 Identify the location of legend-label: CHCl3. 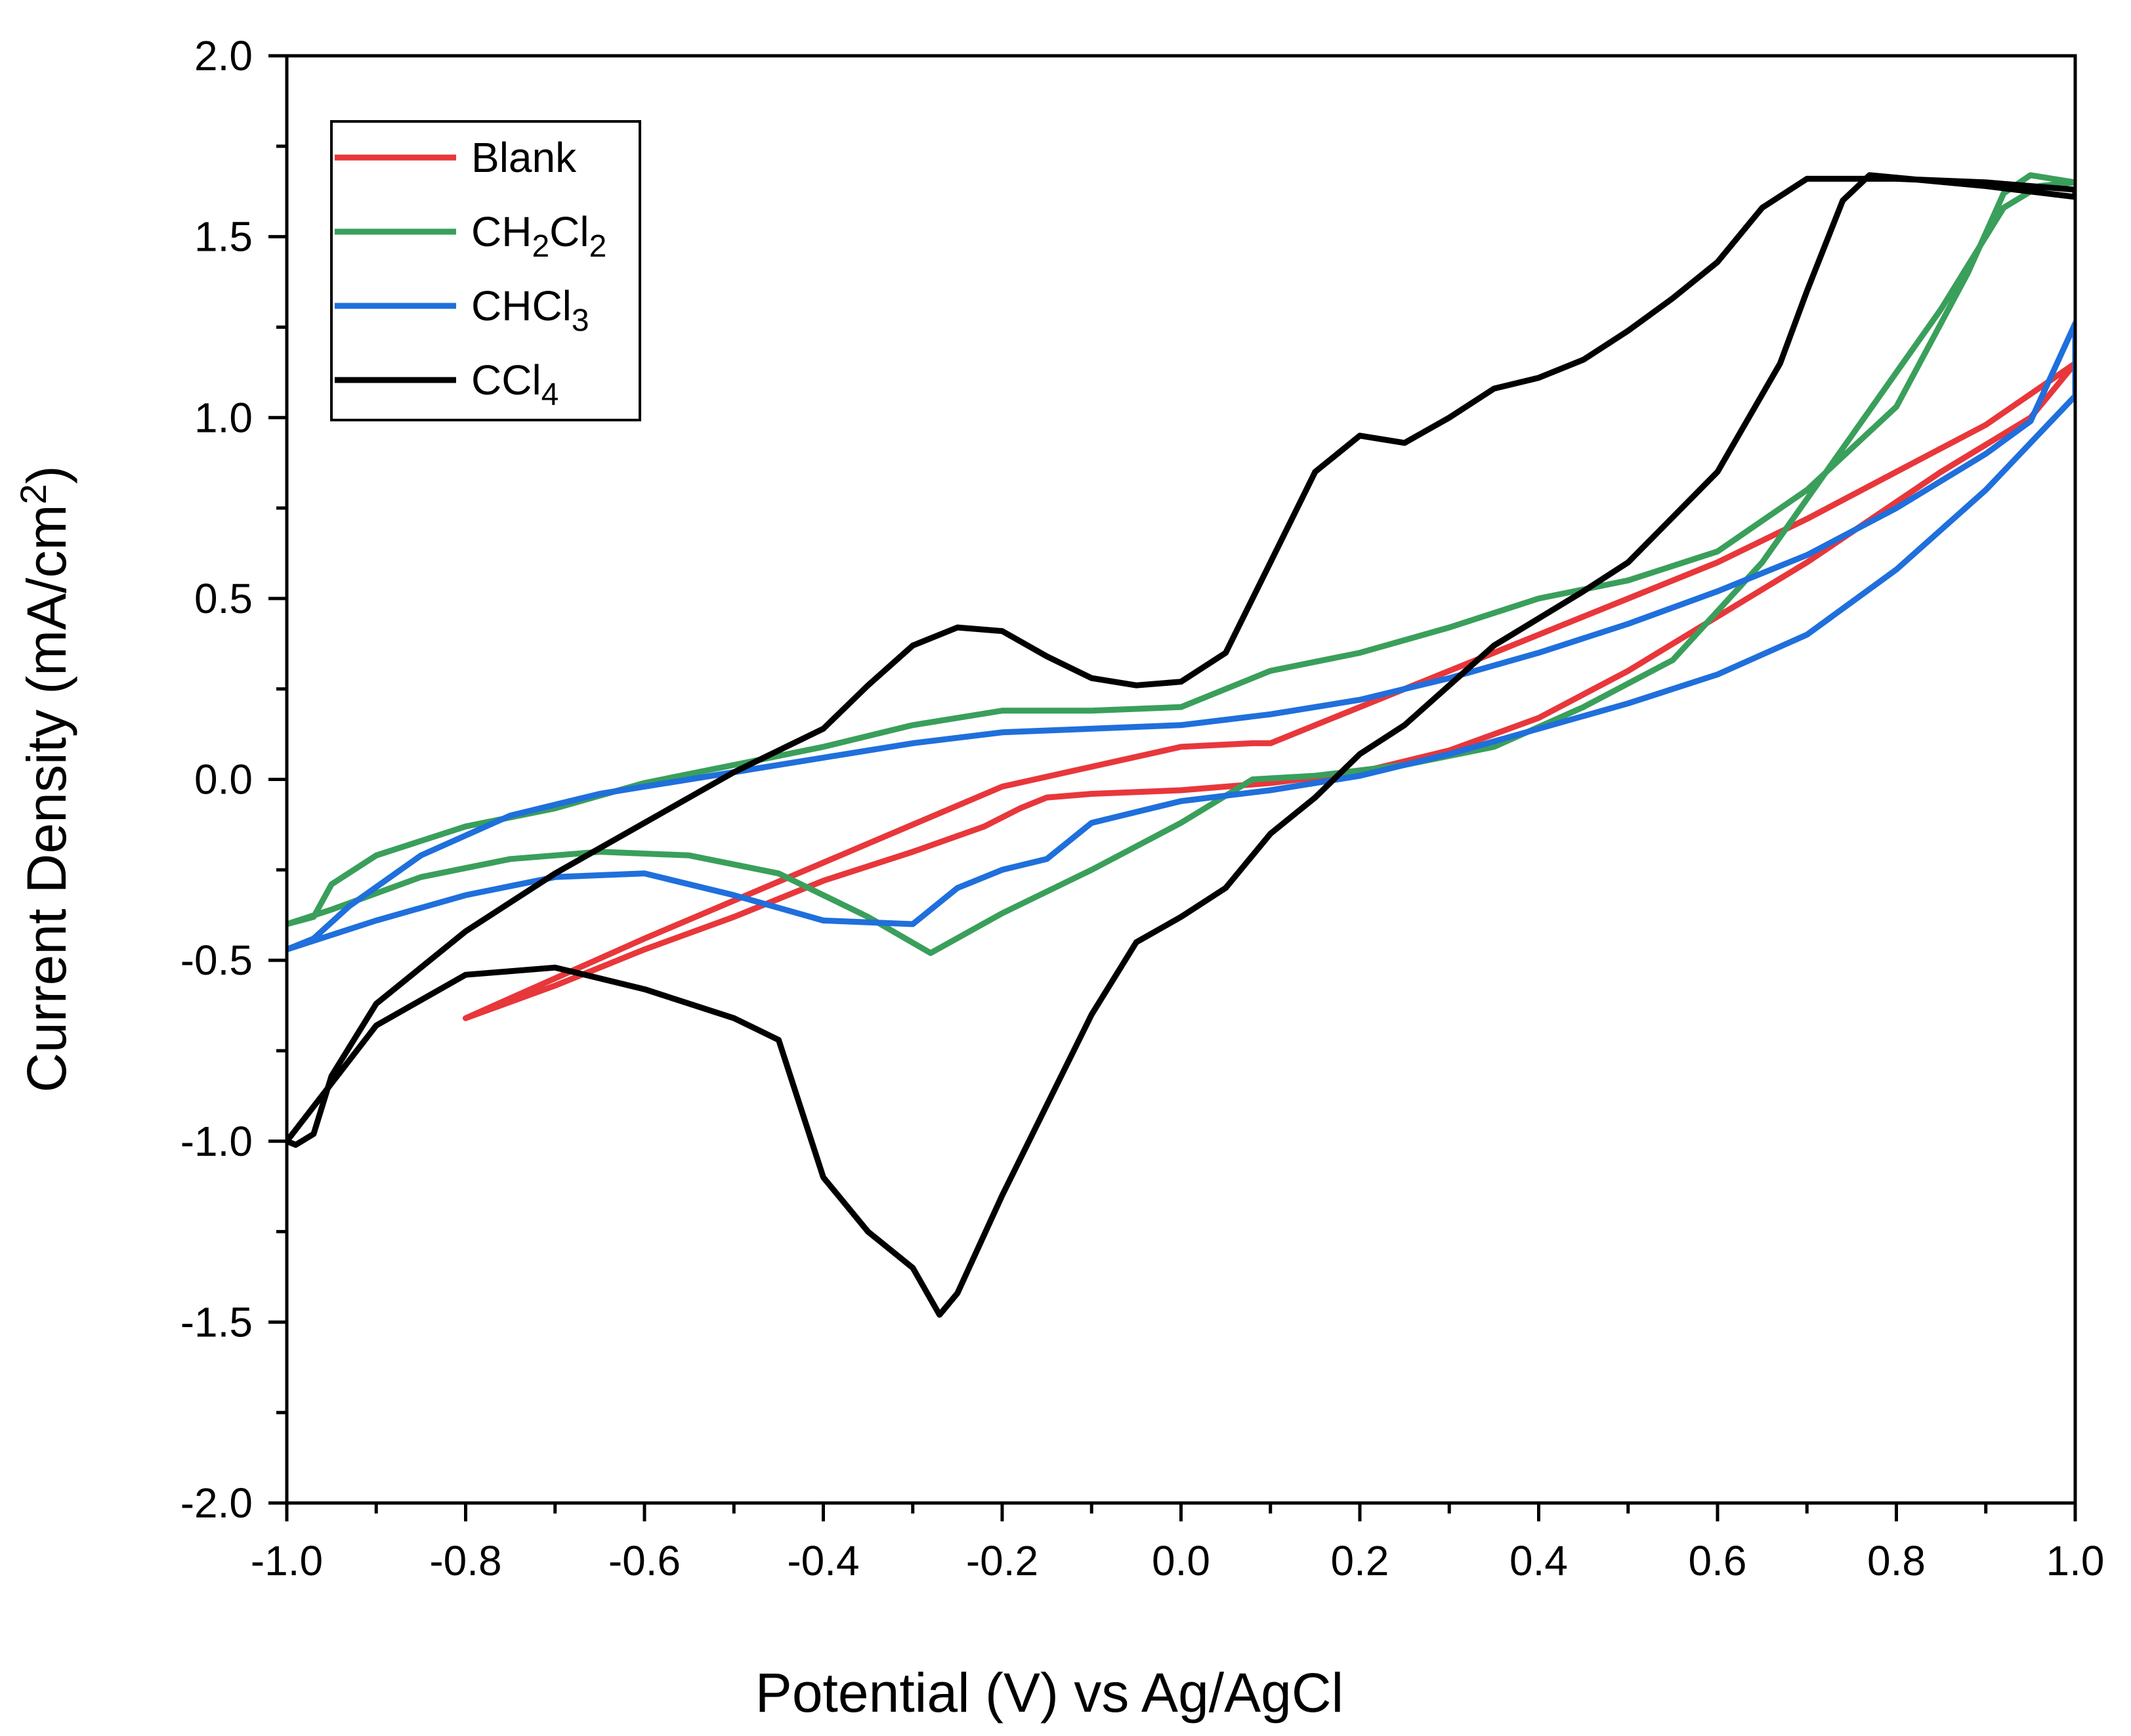
(530, 310).